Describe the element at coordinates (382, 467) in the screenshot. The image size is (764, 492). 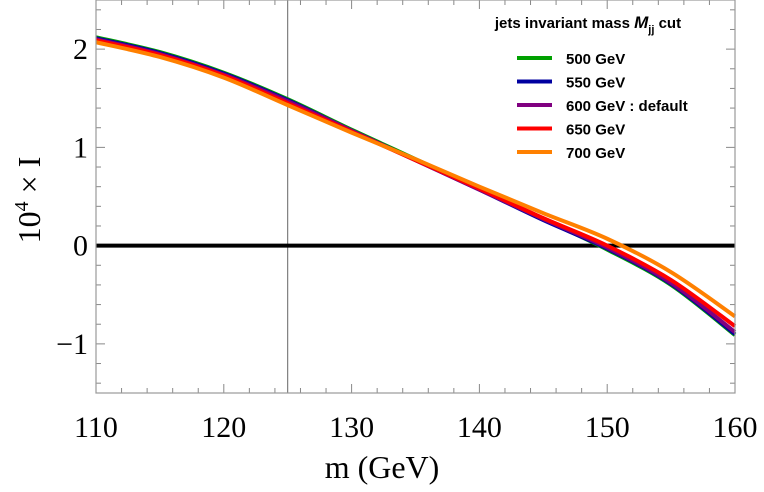
I see `x-axis-title: m (GeV)` at that location.